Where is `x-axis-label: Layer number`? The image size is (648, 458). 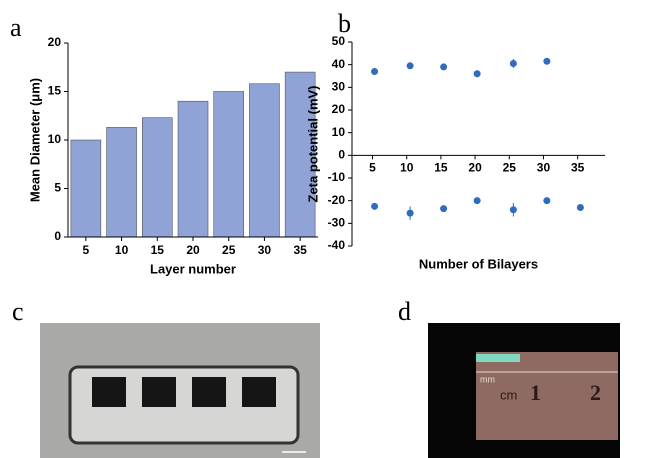 x-axis-label: Layer number is located at coordinates (193, 268).